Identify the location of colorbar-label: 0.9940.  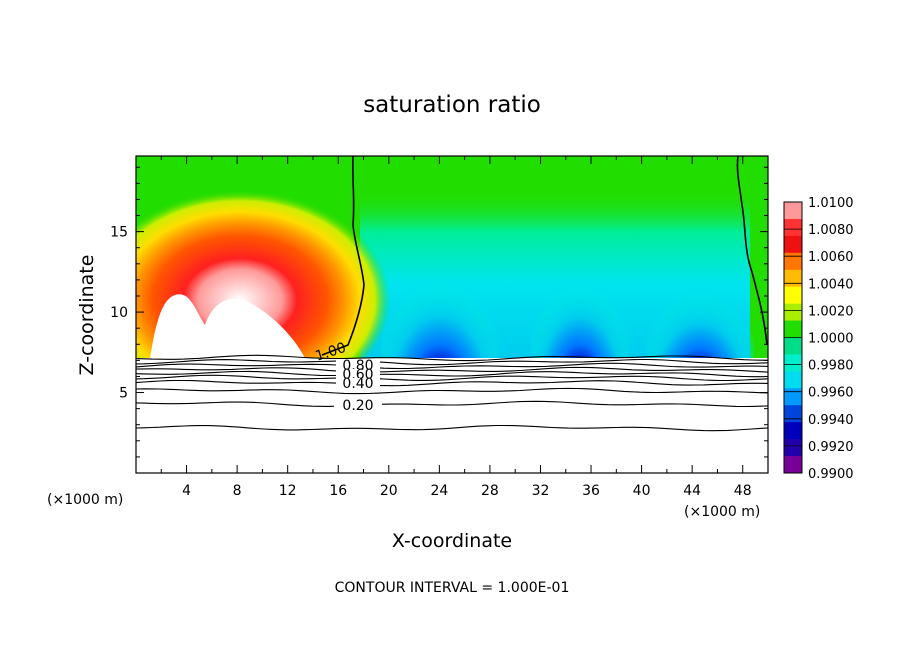
(831, 420).